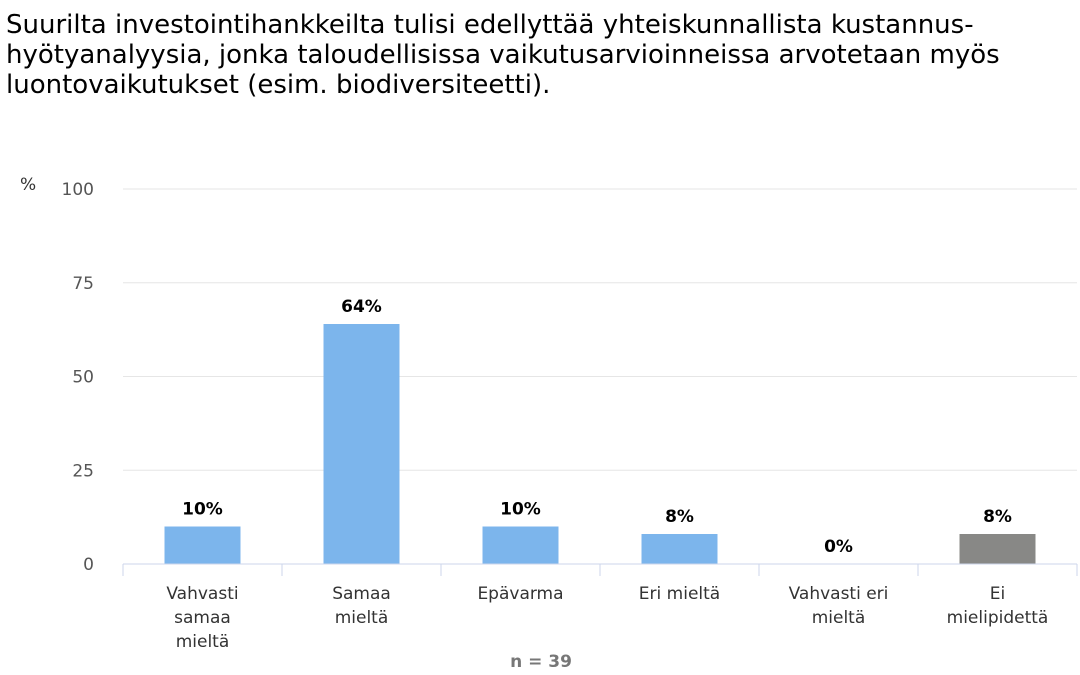 Image resolution: width=1080 pixels, height=675 pixels. I want to click on y-tick-label: 0, so click(88, 565).